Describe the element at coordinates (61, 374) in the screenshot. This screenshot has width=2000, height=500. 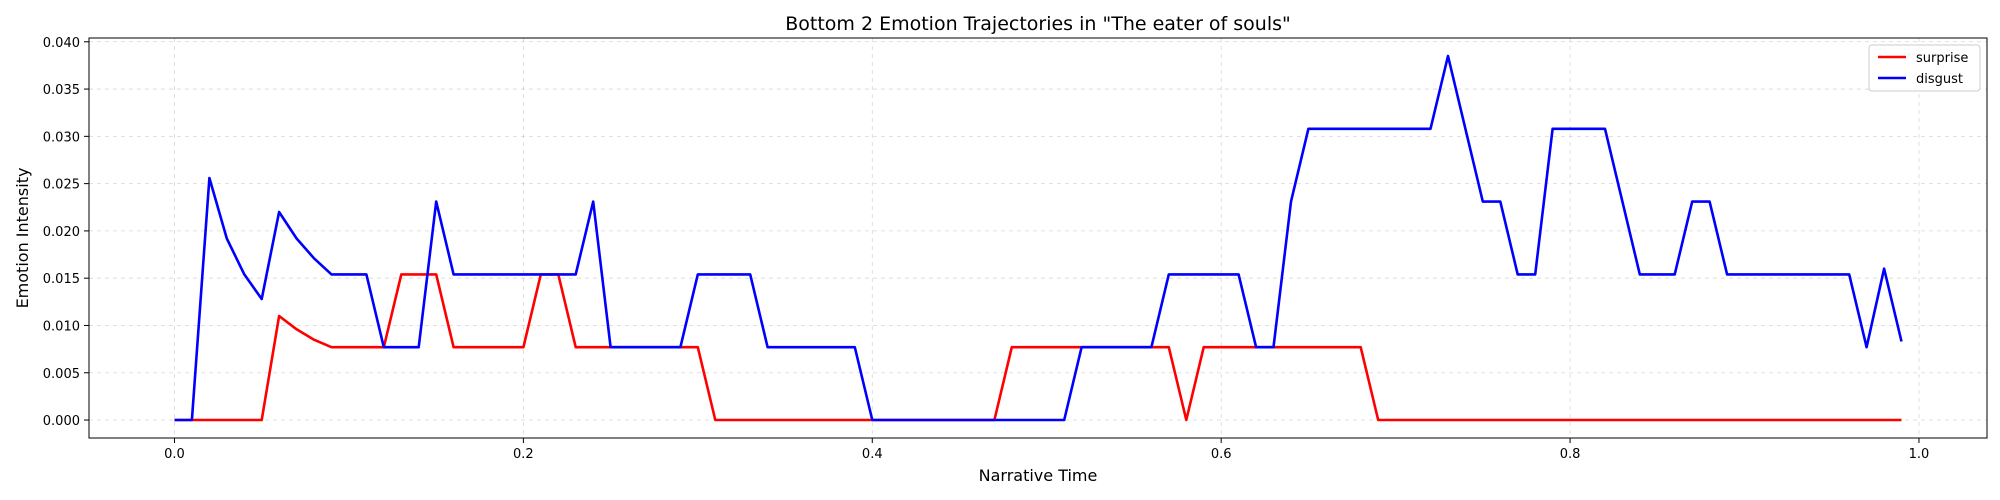
I see `y-tick-label: 0.005` at that location.